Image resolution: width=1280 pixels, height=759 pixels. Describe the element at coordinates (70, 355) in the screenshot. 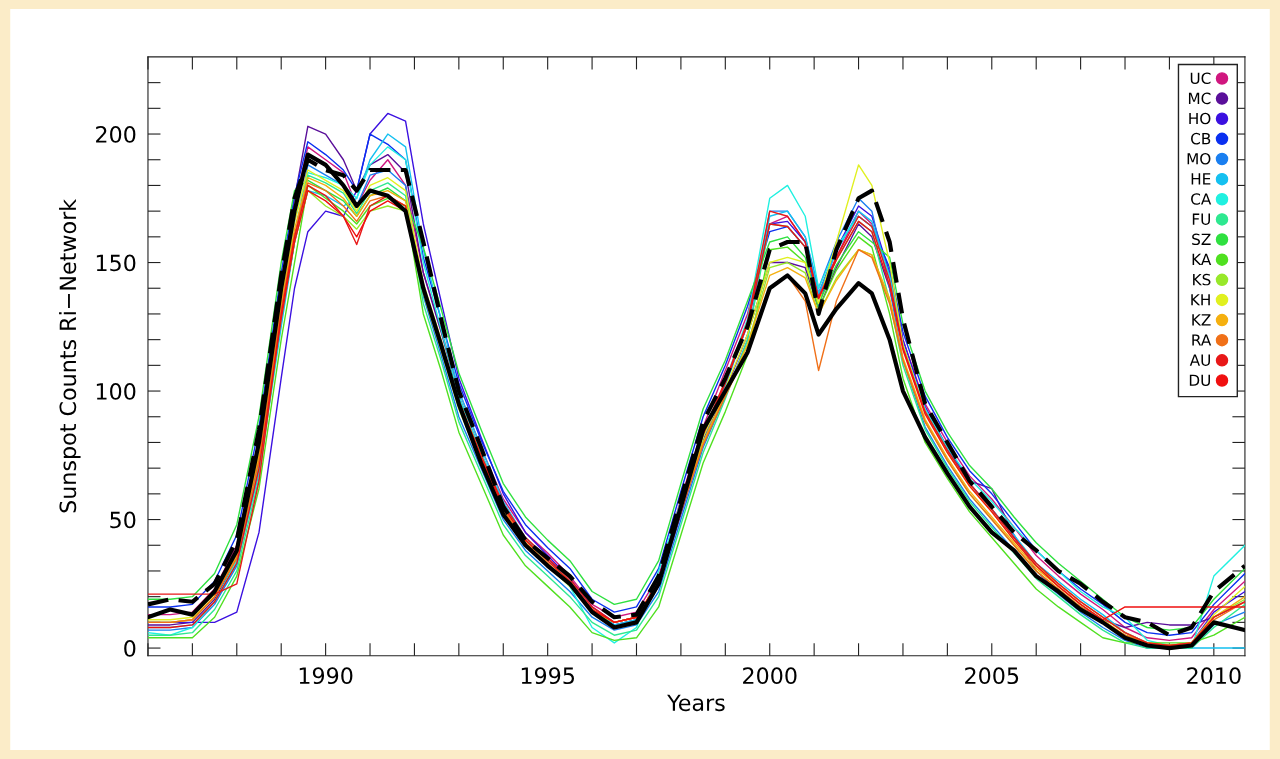

I see `y-axis-title: Sunspot Counts Ri−Network` at that location.